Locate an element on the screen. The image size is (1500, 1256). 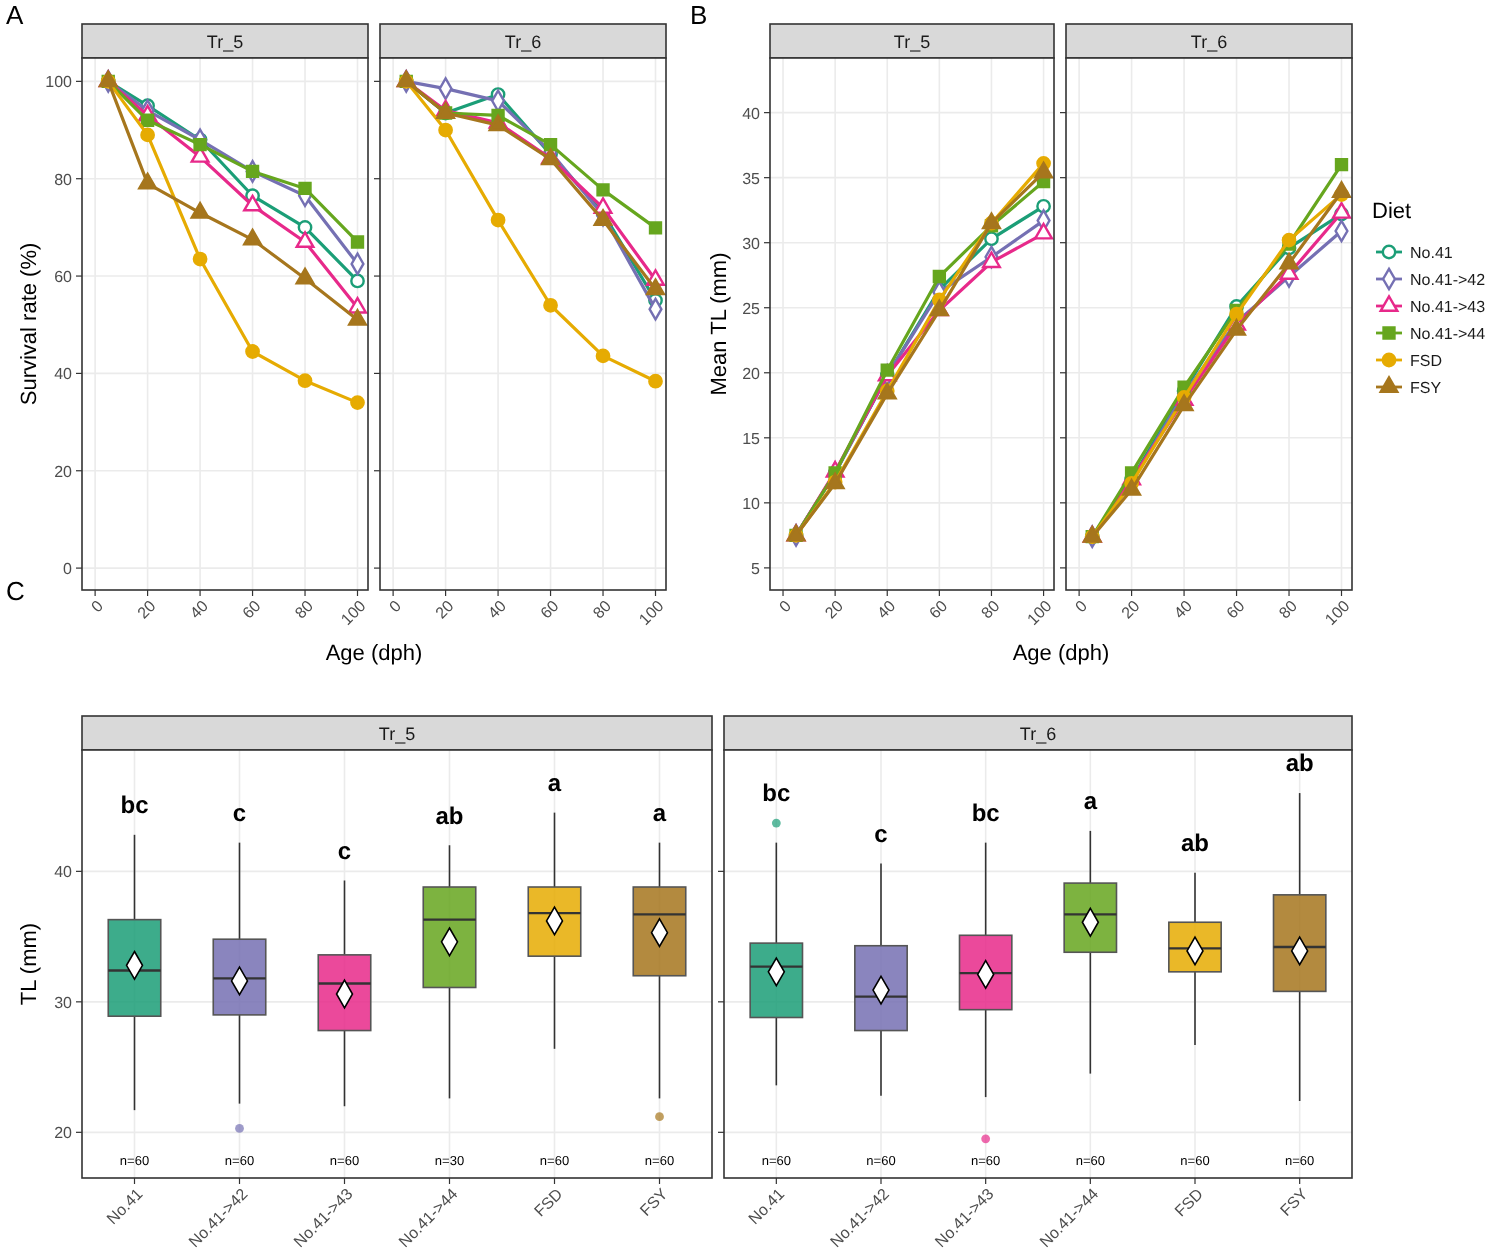
y-tick-label: 5 is located at coordinates (756, 568).